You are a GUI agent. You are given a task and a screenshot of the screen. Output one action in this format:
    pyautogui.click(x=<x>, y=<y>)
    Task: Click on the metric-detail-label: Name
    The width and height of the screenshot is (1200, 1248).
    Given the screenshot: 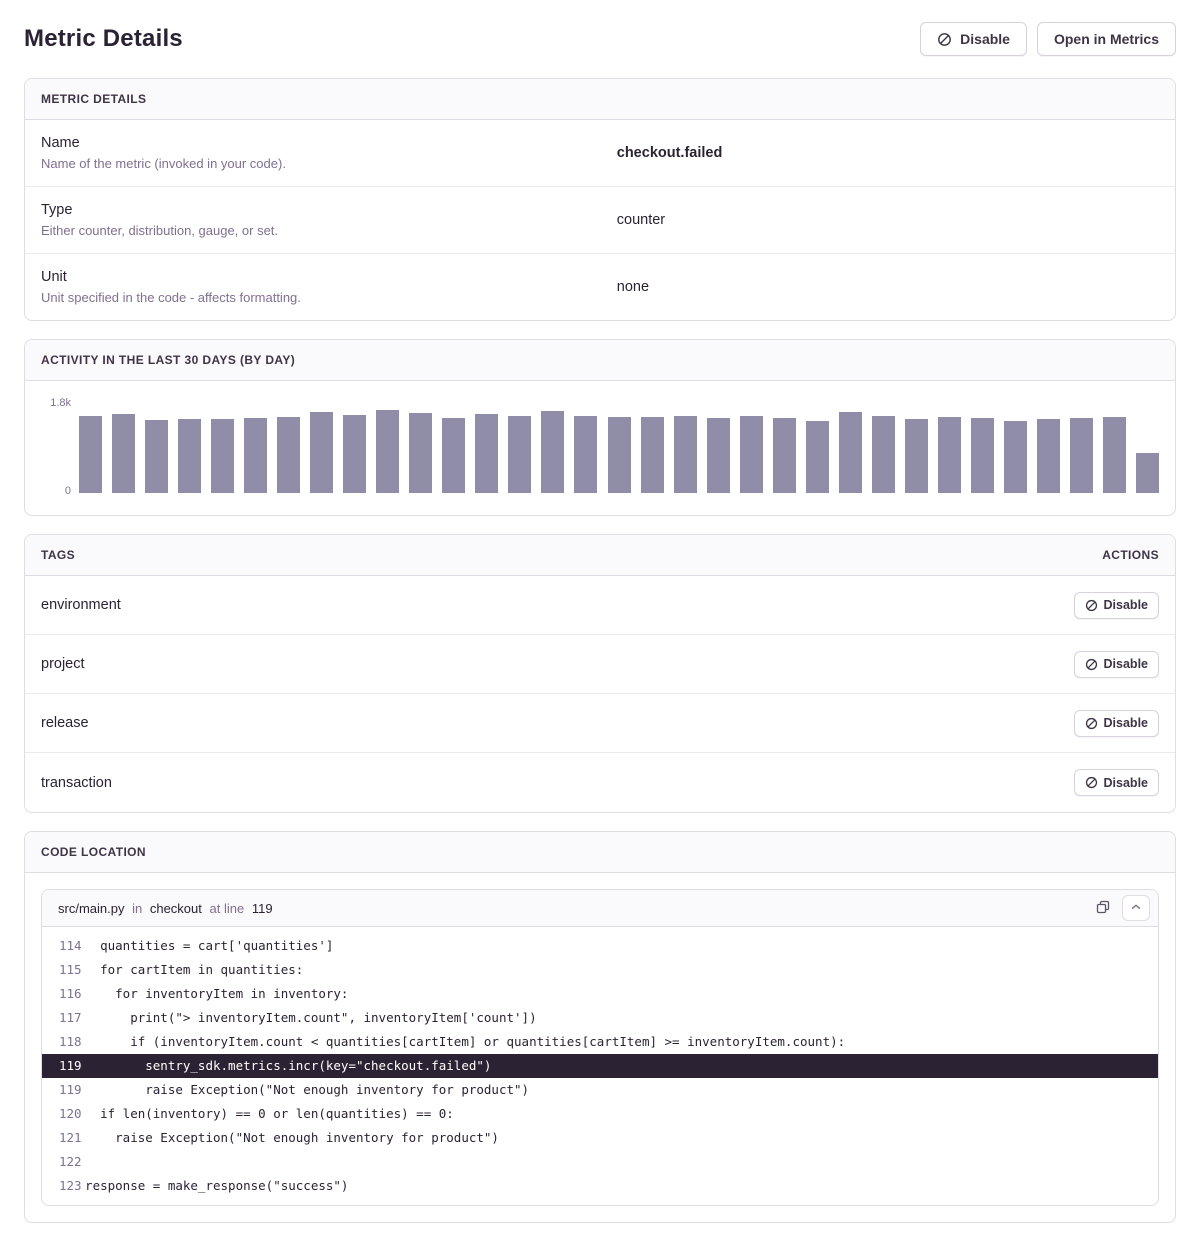 What is the action you would take?
    pyautogui.click(x=60, y=143)
    